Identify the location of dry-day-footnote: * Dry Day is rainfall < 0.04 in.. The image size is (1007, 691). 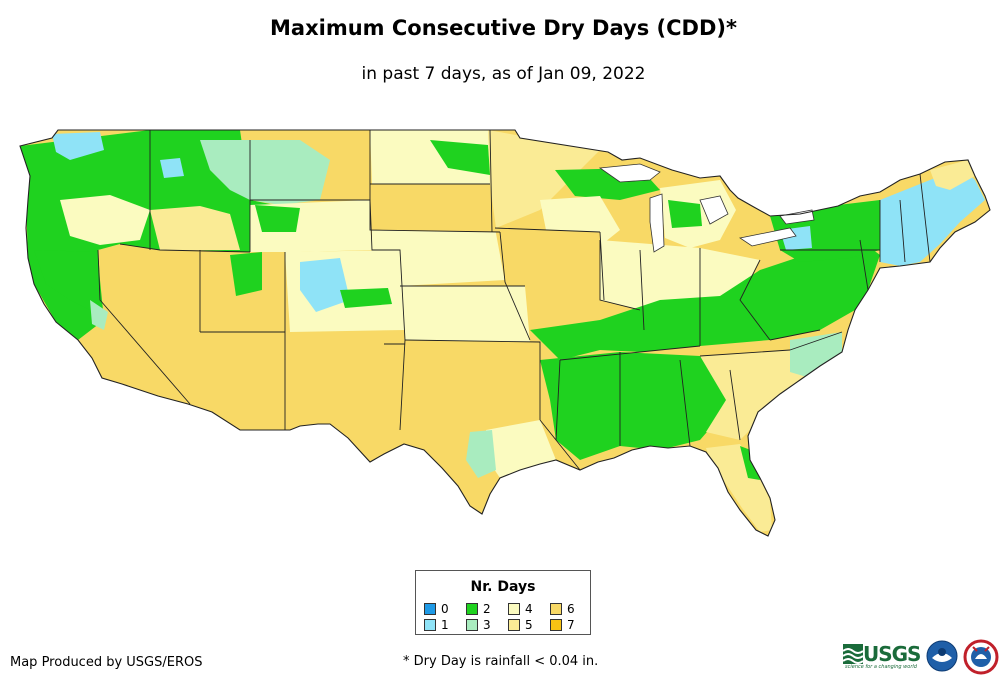
(501, 661).